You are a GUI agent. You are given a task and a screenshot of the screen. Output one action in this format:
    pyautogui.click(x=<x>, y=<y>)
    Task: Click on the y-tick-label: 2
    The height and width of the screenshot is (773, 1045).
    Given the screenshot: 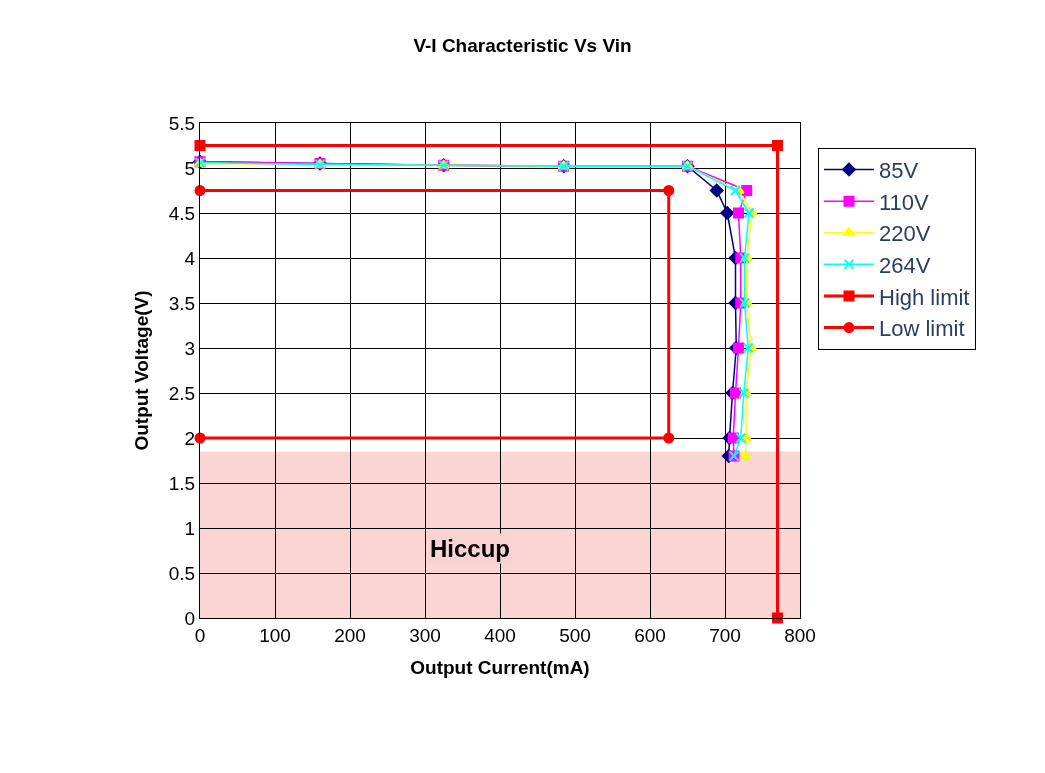 What is the action you would take?
    pyautogui.click(x=190, y=438)
    